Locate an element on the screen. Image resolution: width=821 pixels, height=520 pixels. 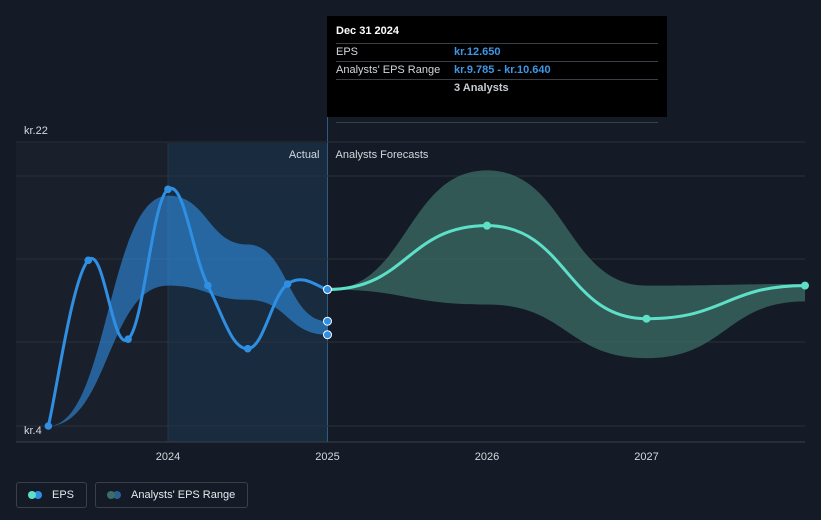
tooltip-date: Dec 31 2024 is located at coordinates (367, 31).